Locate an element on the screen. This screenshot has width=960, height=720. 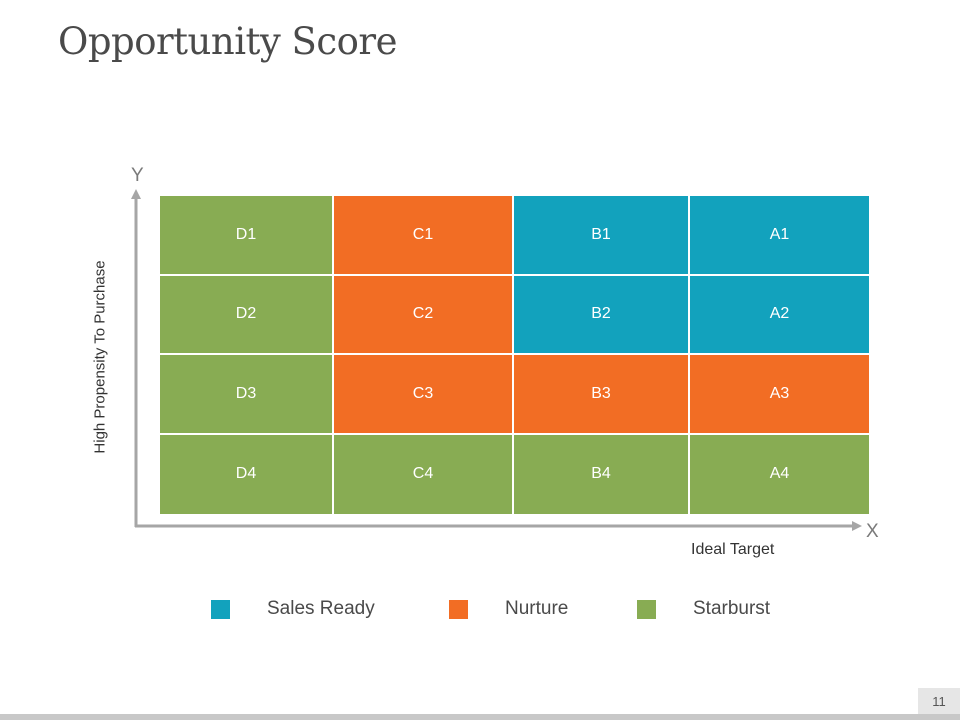
grid-cell-a4: A4 is located at coordinates (779, 474).